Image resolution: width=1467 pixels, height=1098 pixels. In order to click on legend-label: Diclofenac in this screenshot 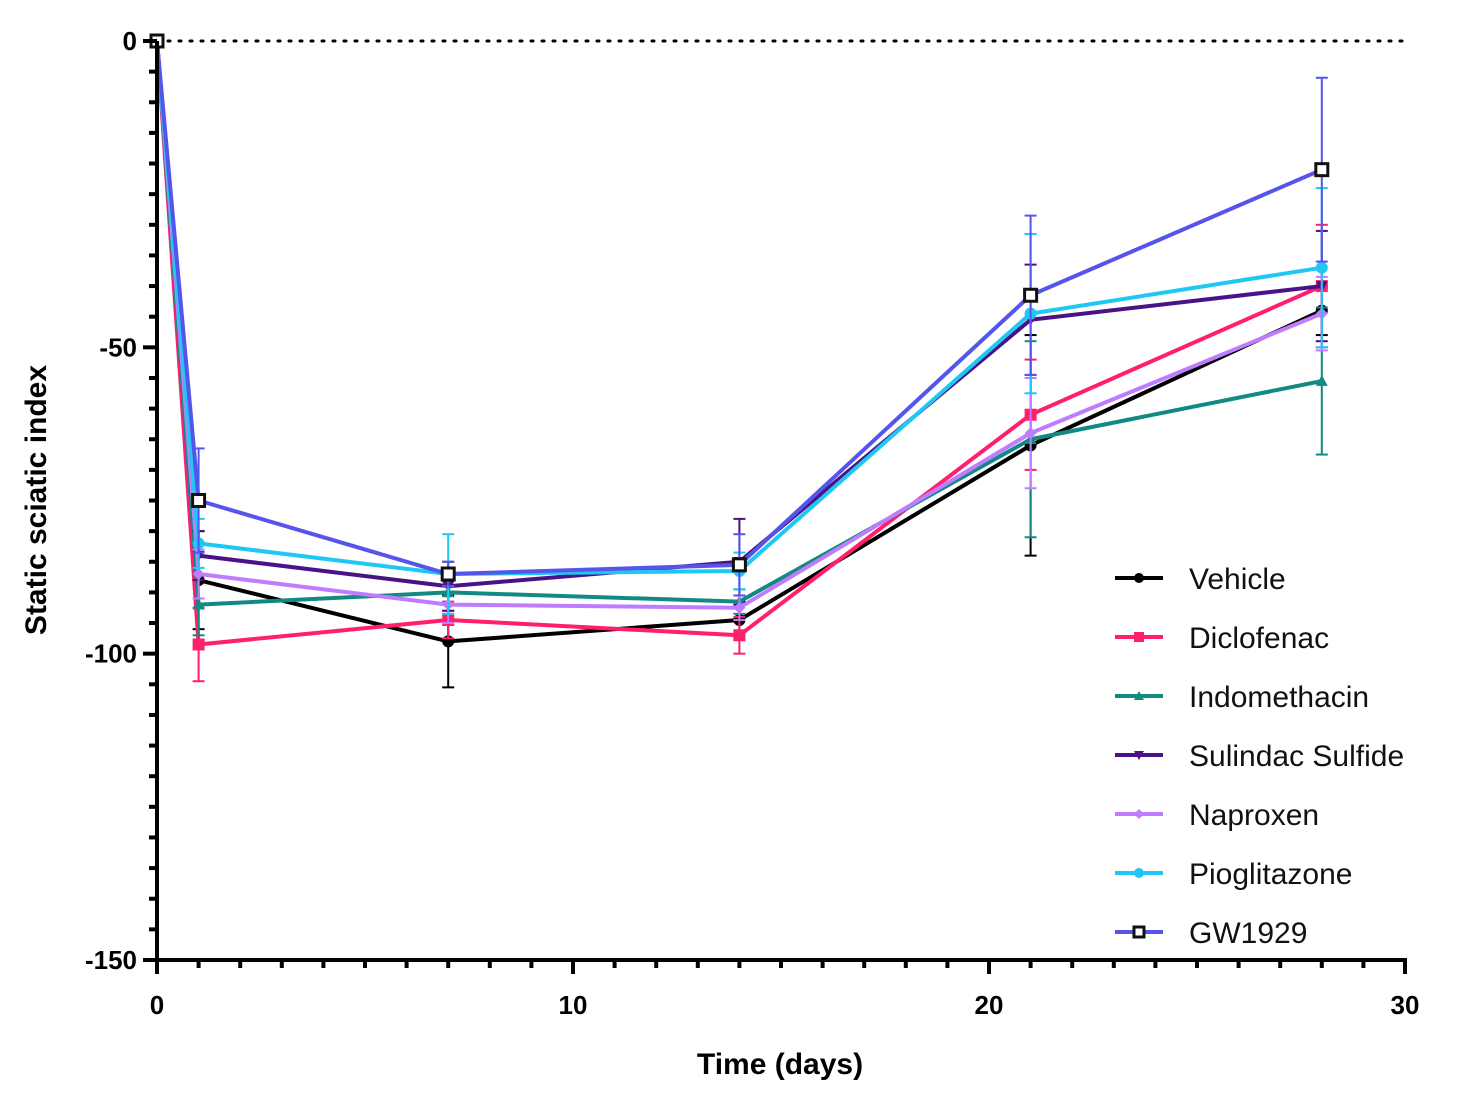, I will do `click(1259, 638)`.